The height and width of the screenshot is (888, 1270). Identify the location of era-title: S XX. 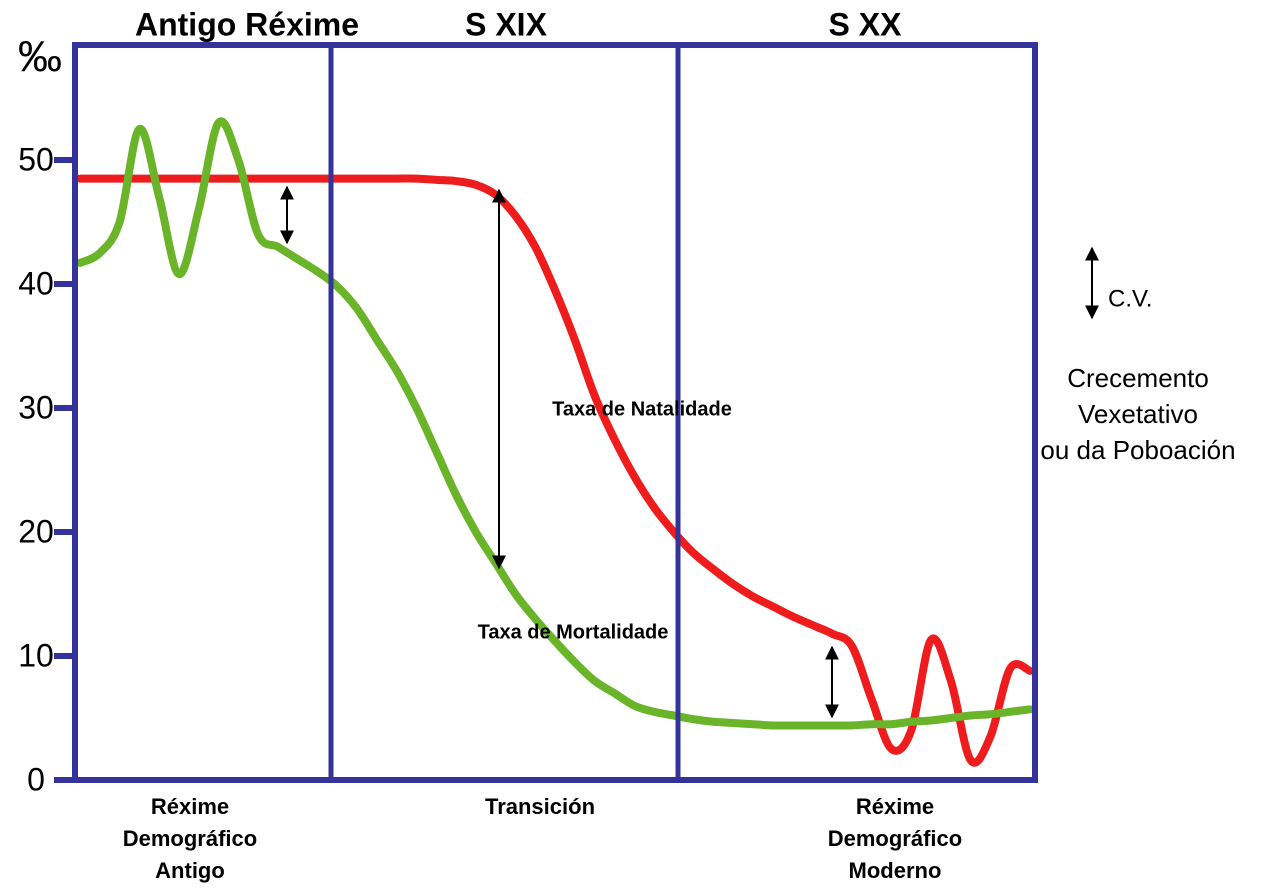
(866, 24).